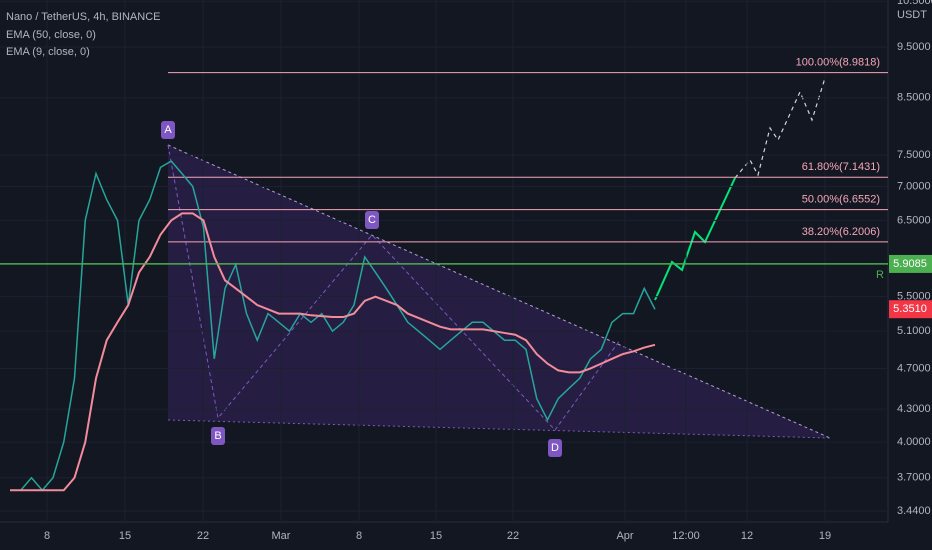 The image size is (932, 550). I want to click on price-tick-label: 5.1000, so click(914, 331).